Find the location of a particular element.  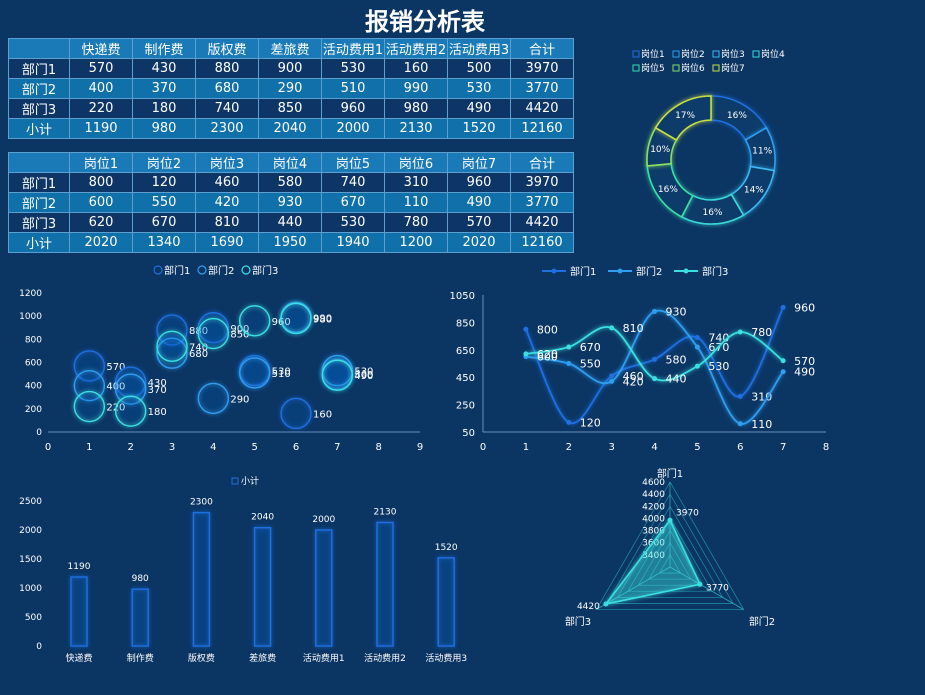

point-label: 570 is located at coordinates (804, 361).